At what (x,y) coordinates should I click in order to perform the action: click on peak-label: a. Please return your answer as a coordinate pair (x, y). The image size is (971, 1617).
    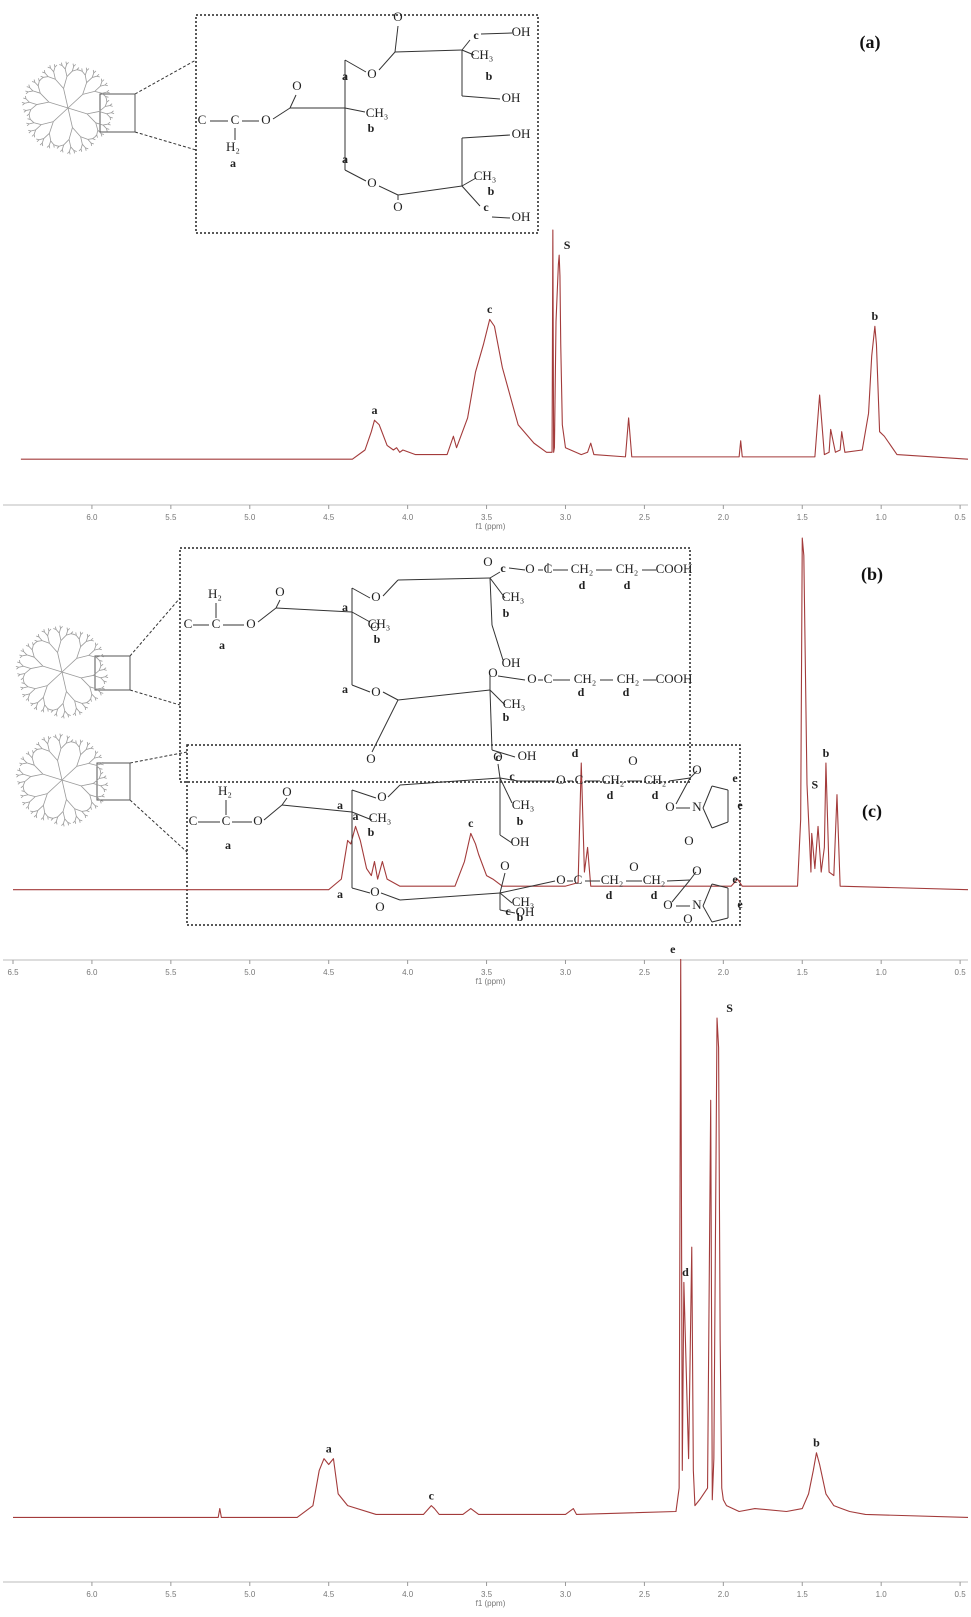
    Looking at the image, I should click on (329, 1448).